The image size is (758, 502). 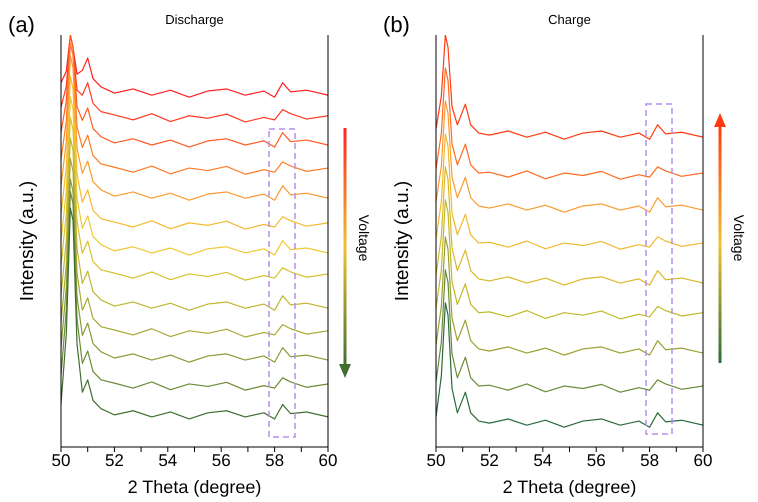 What do you see at coordinates (569, 19) in the screenshot?
I see `chart-title: Charge` at bounding box center [569, 19].